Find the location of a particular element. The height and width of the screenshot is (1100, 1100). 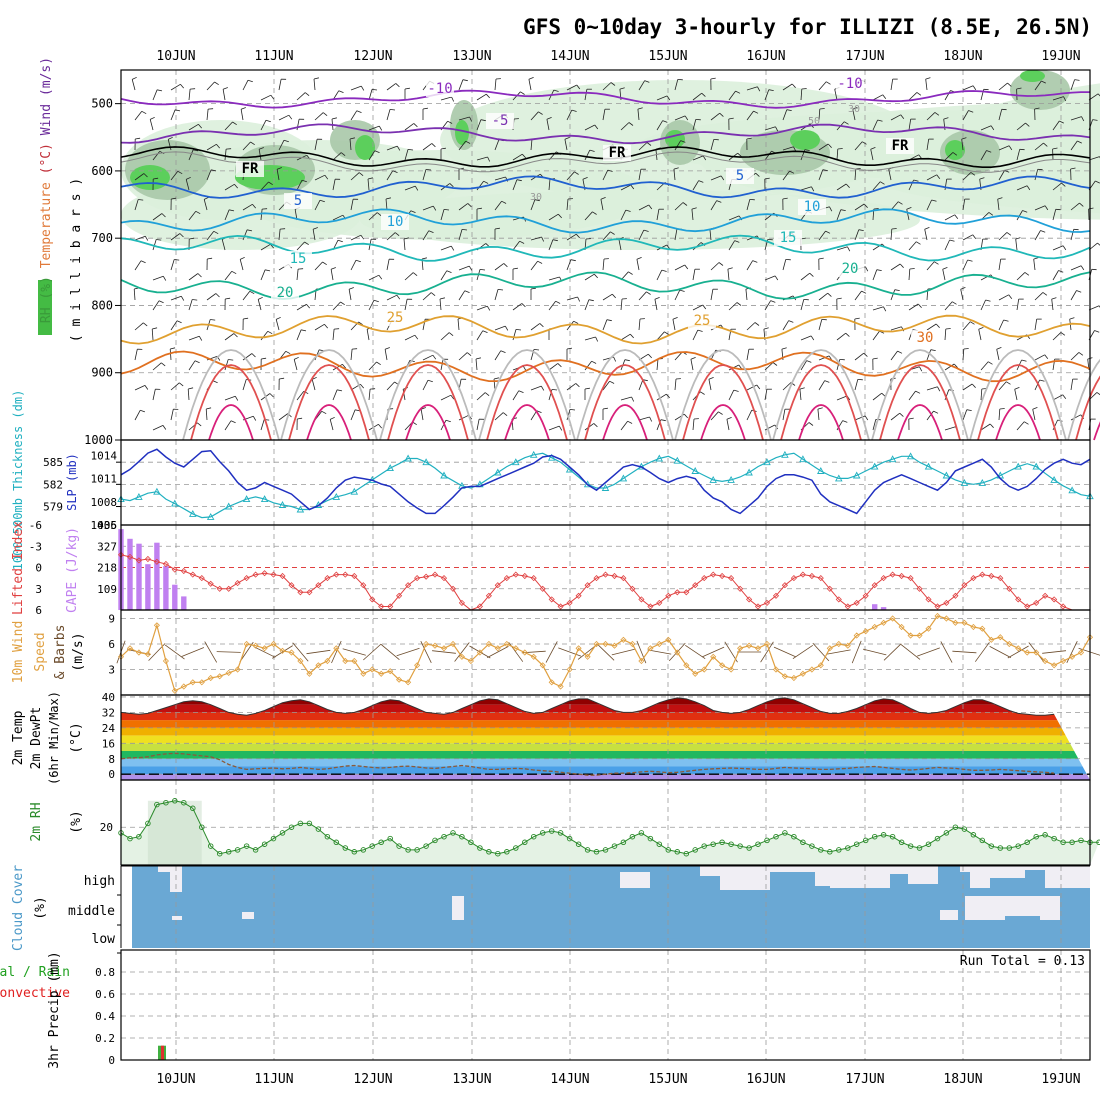

rh-shade-moist is located at coordinates (150, 177).